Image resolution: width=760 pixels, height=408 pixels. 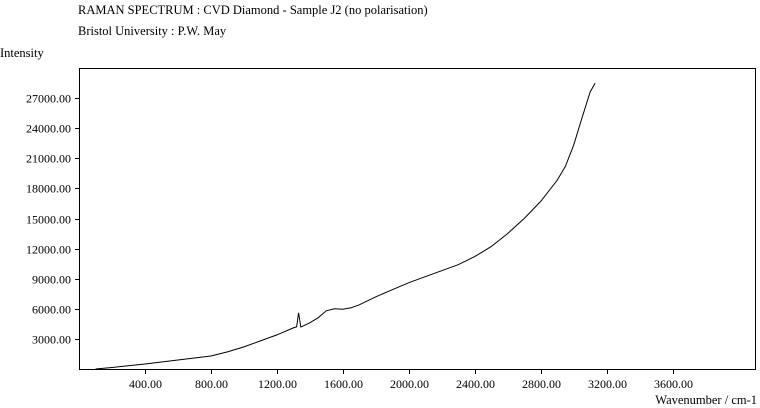 What do you see at coordinates (48, 189) in the screenshot?
I see `y-tick-label: 18000.00` at bounding box center [48, 189].